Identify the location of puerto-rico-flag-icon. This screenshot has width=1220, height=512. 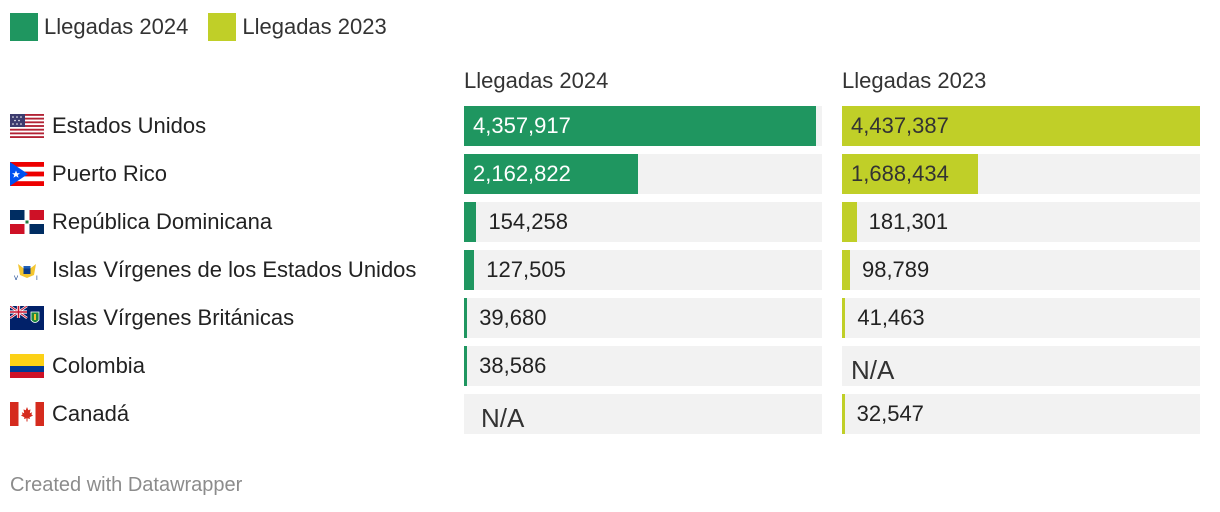
(27, 174).